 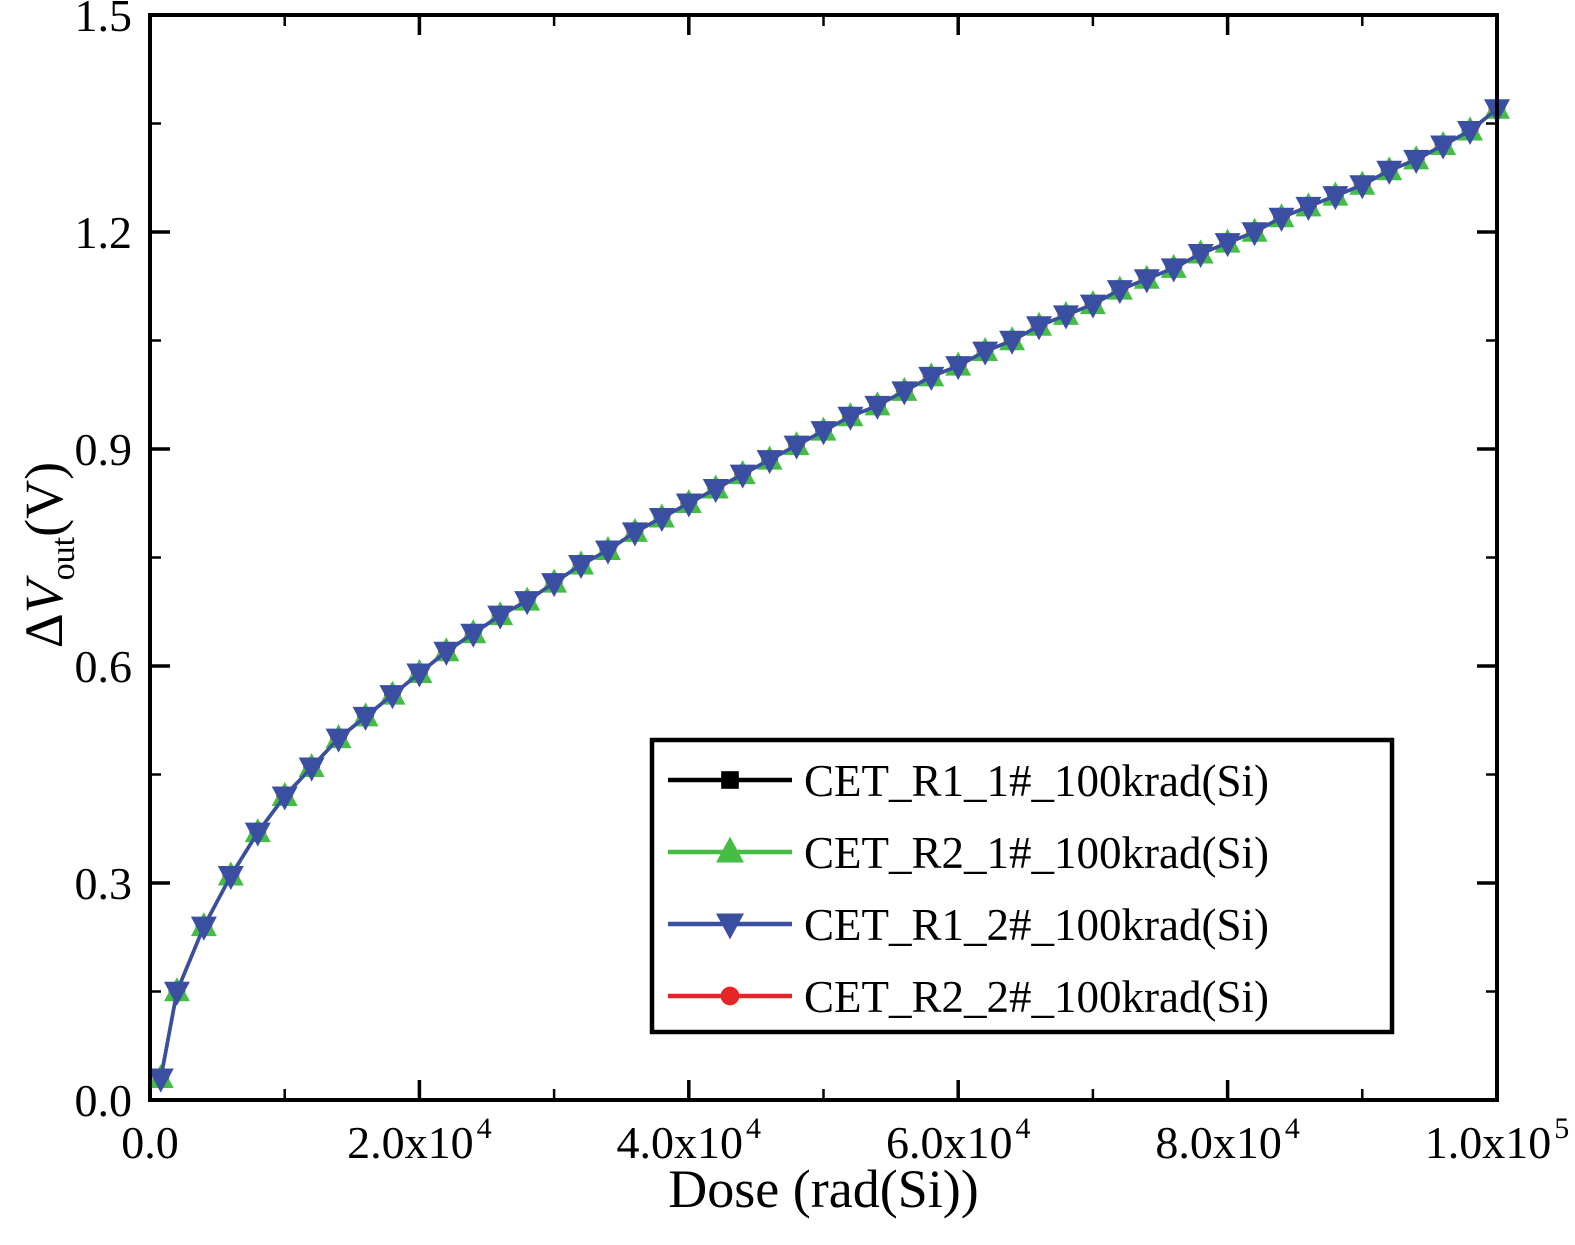 I want to click on y-axis-tick-label: 0.9, so click(x=104, y=449).